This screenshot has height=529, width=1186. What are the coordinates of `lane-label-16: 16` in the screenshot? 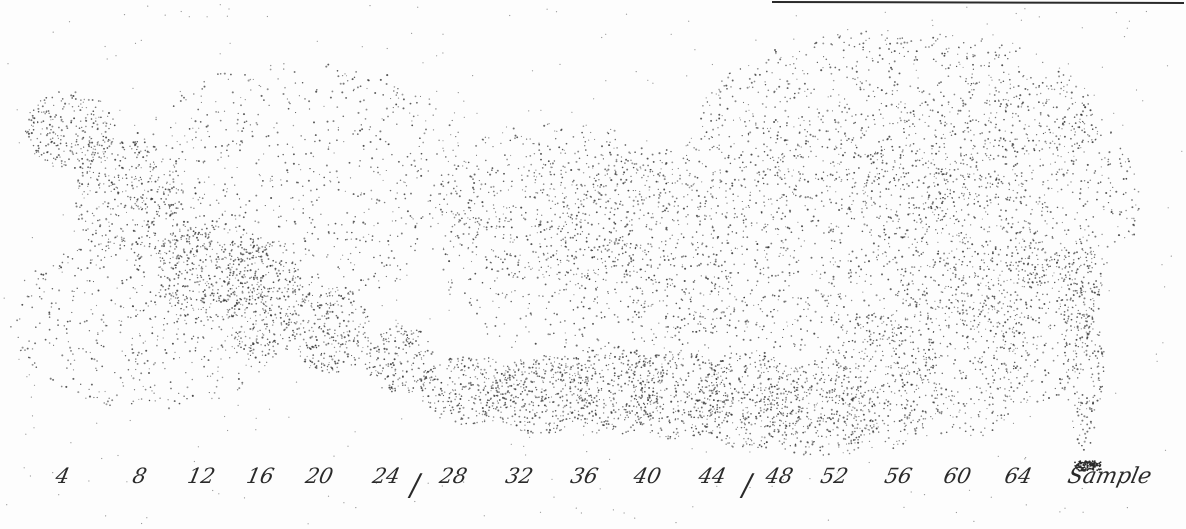 It's located at (260, 476).